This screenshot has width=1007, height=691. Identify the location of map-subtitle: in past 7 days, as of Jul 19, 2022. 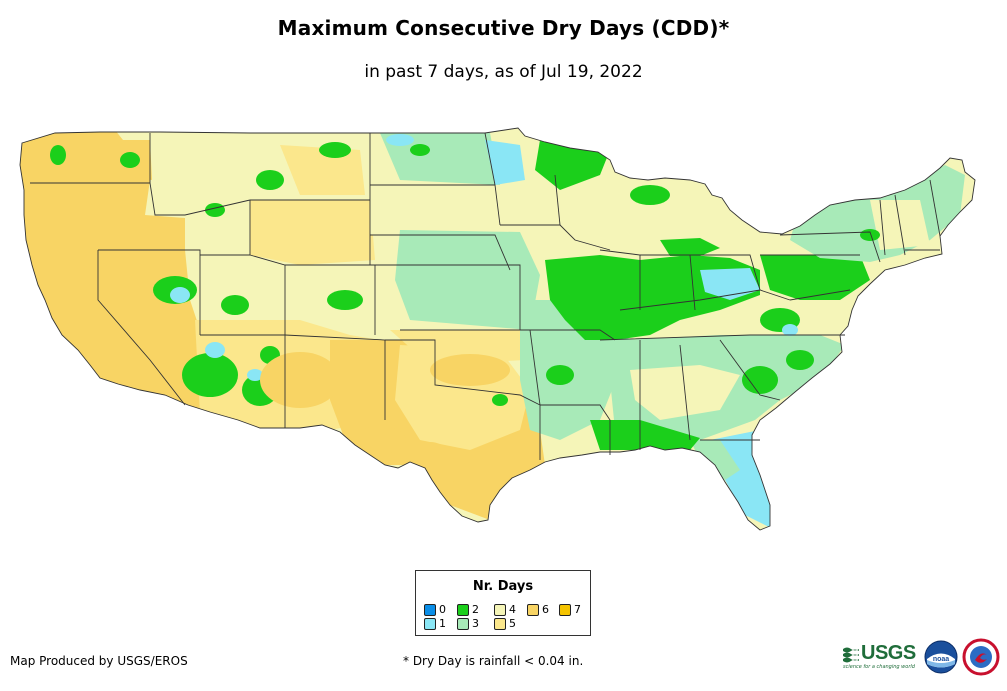
(503, 72).